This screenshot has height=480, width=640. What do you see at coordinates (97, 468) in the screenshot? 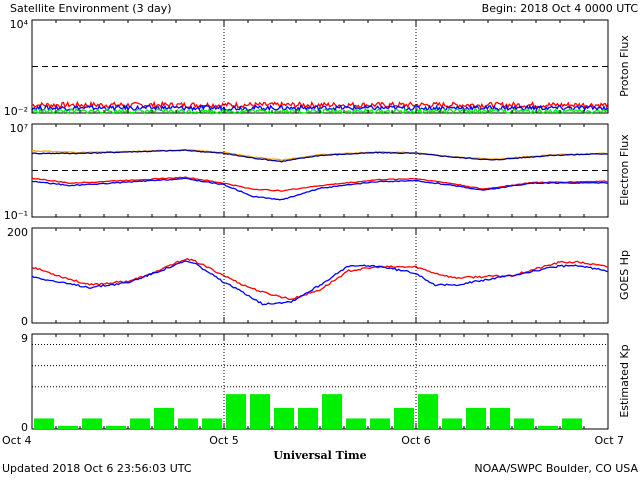
I see `updated-timestamp: Updated 2018 Oct 6 23:56:03 UTC` at bounding box center [97, 468].